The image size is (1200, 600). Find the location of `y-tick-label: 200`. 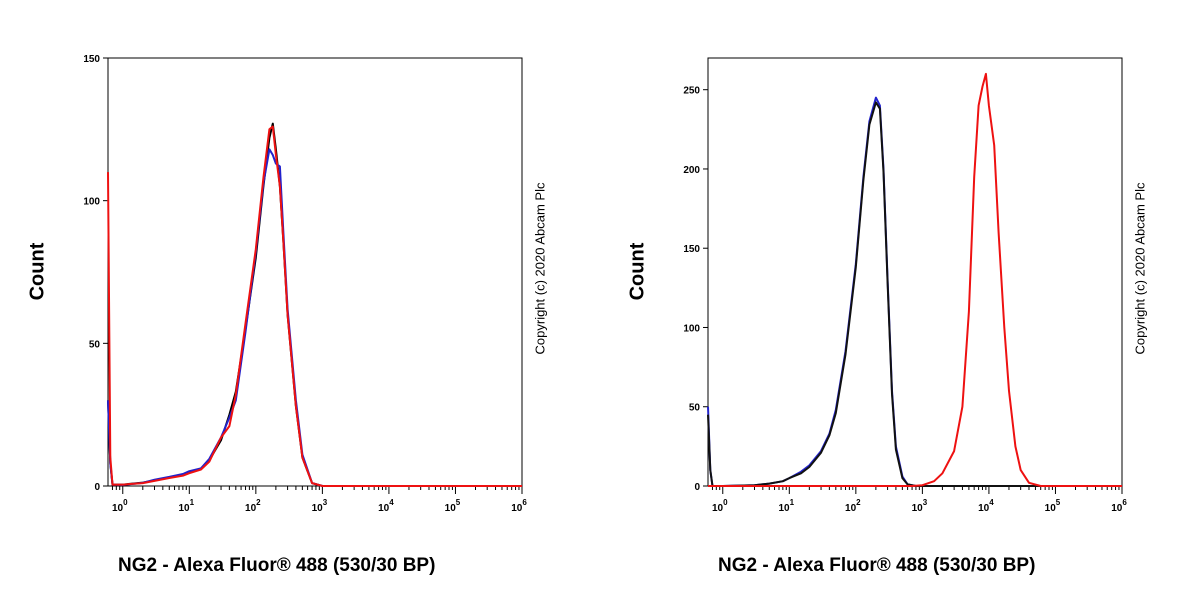

y-tick-label: 200 is located at coordinates (691, 170).